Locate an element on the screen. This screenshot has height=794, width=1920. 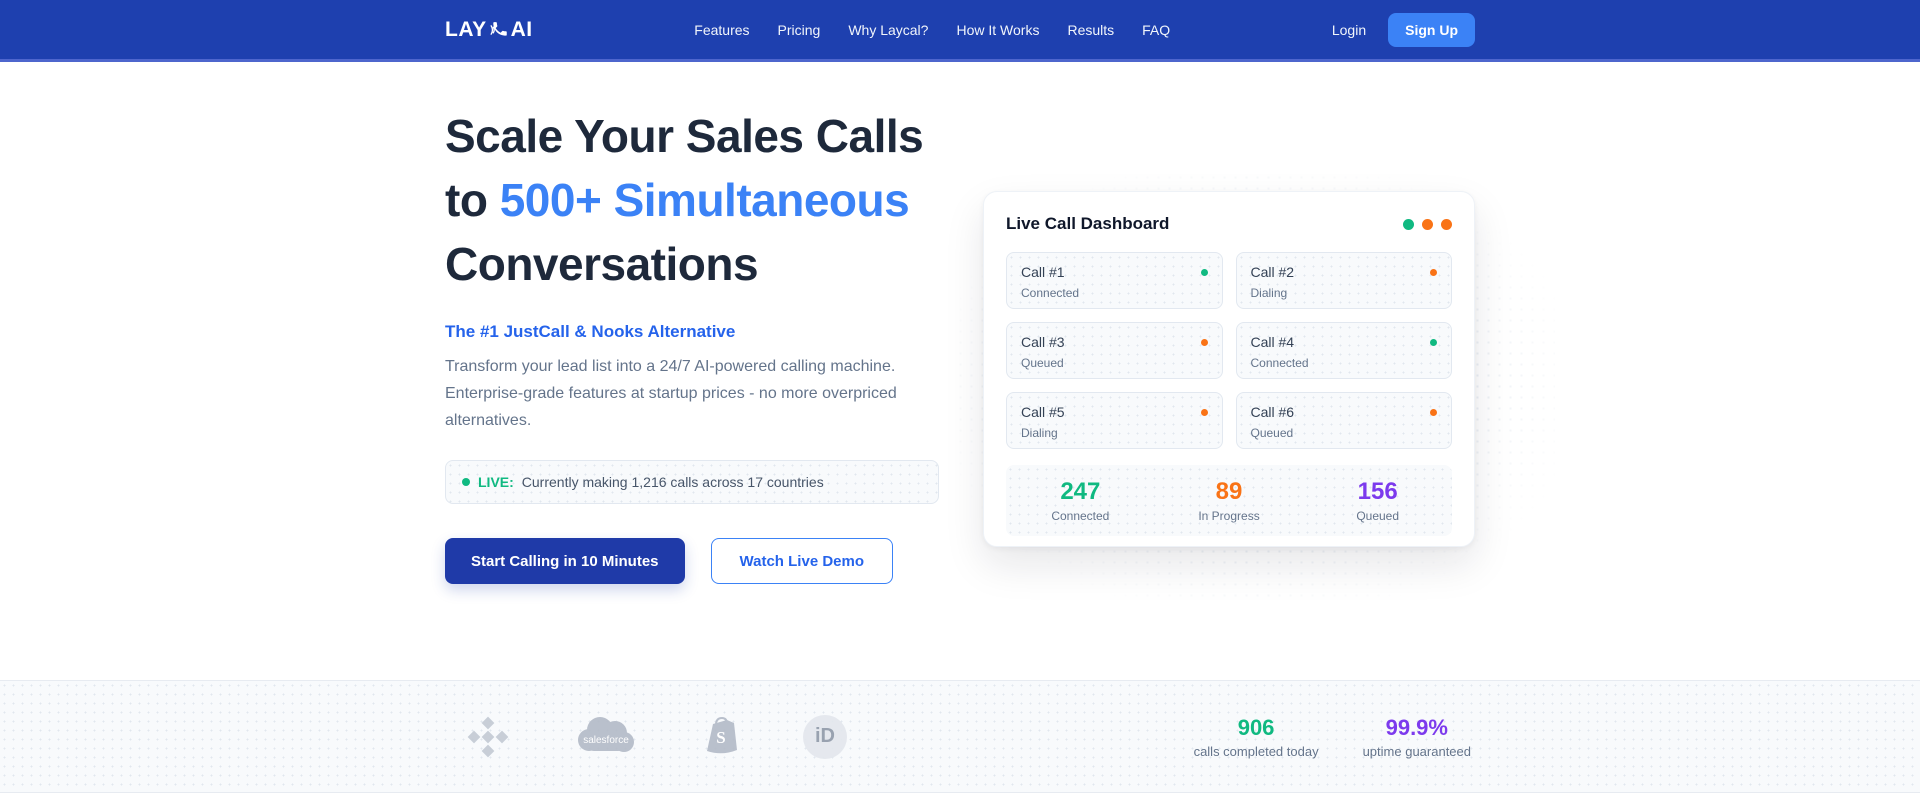
login-link: Login is located at coordinates (1349, 29).